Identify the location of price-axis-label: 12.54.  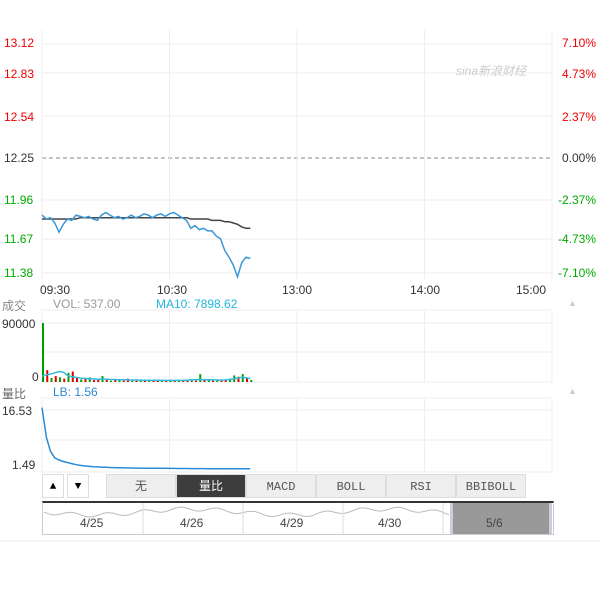
(19, 117).